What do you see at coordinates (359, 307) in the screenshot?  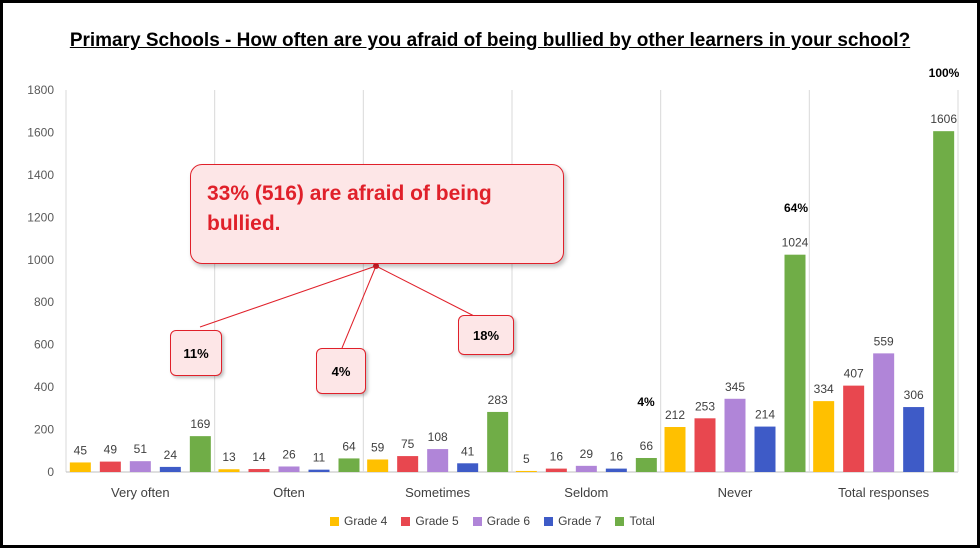 I see `callout-arrow-often` at bounding box center [359, 307].